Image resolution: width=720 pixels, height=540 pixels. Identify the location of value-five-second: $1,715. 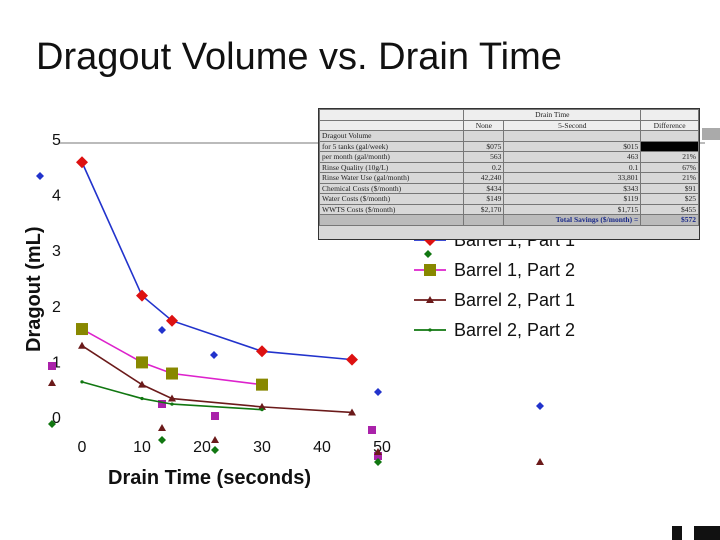
(572, 209).